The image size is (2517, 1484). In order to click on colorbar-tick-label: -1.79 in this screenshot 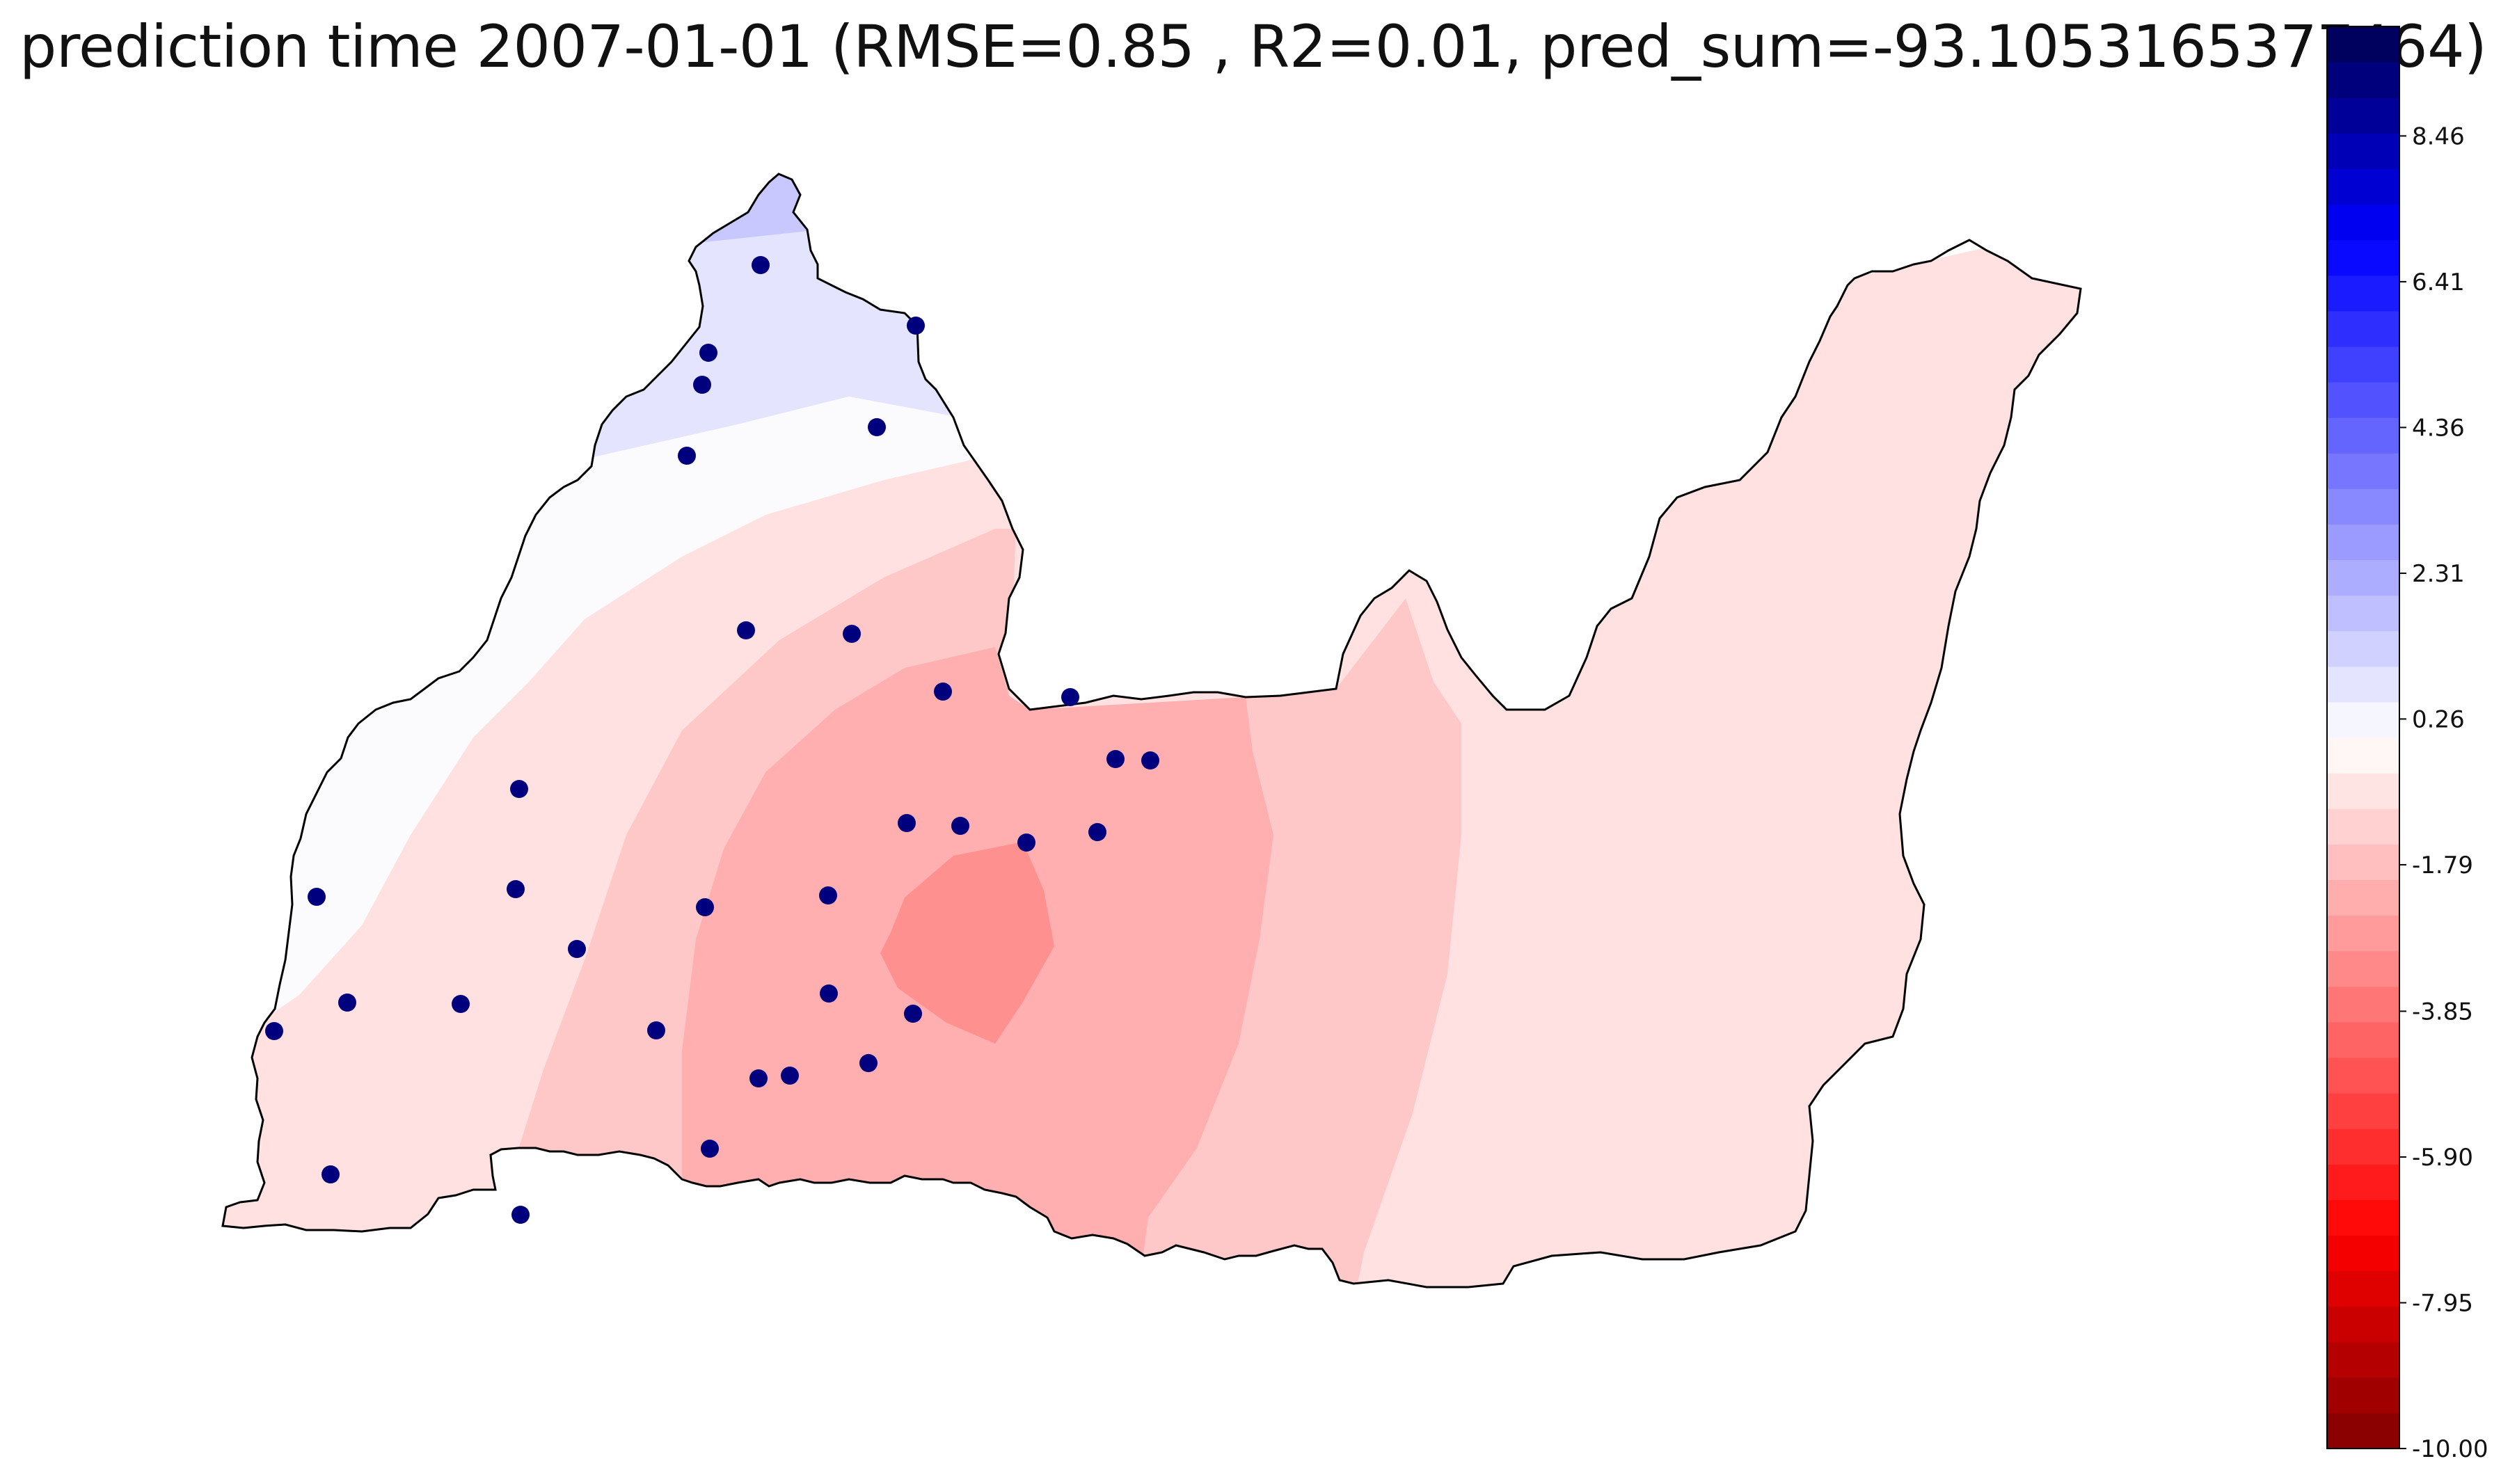, I will do `click(2442, 865)`.